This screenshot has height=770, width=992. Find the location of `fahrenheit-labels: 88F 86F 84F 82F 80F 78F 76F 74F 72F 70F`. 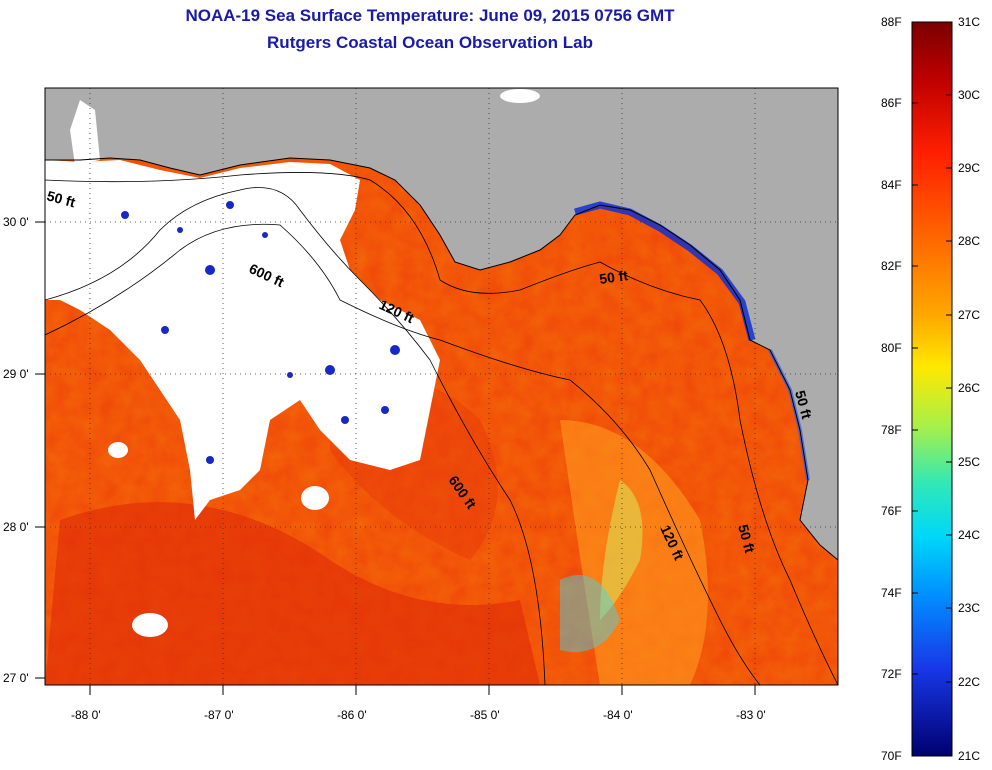

fahrenheit-labels: 88F 86F 84F 82F 80F 78F 76F 74F 72F 70F is located at coordinates (891, 389).